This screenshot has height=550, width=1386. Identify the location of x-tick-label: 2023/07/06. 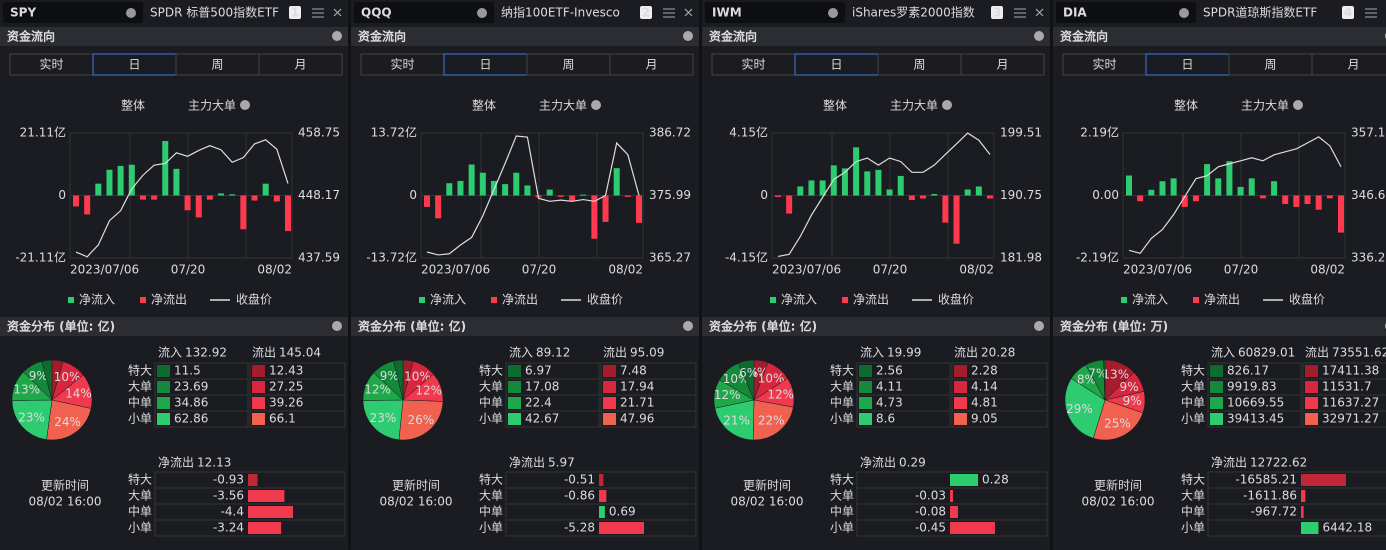
(806, 270).